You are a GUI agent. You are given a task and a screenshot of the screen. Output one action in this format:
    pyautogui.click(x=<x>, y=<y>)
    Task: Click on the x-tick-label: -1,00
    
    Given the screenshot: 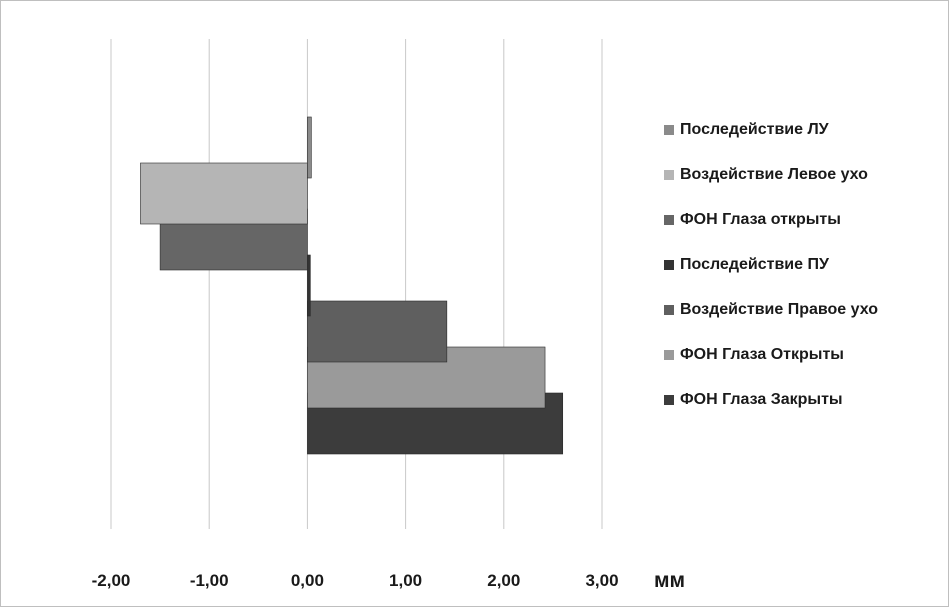 What is the action you would take?
    pyautogui.click(x=209, y=580)
    